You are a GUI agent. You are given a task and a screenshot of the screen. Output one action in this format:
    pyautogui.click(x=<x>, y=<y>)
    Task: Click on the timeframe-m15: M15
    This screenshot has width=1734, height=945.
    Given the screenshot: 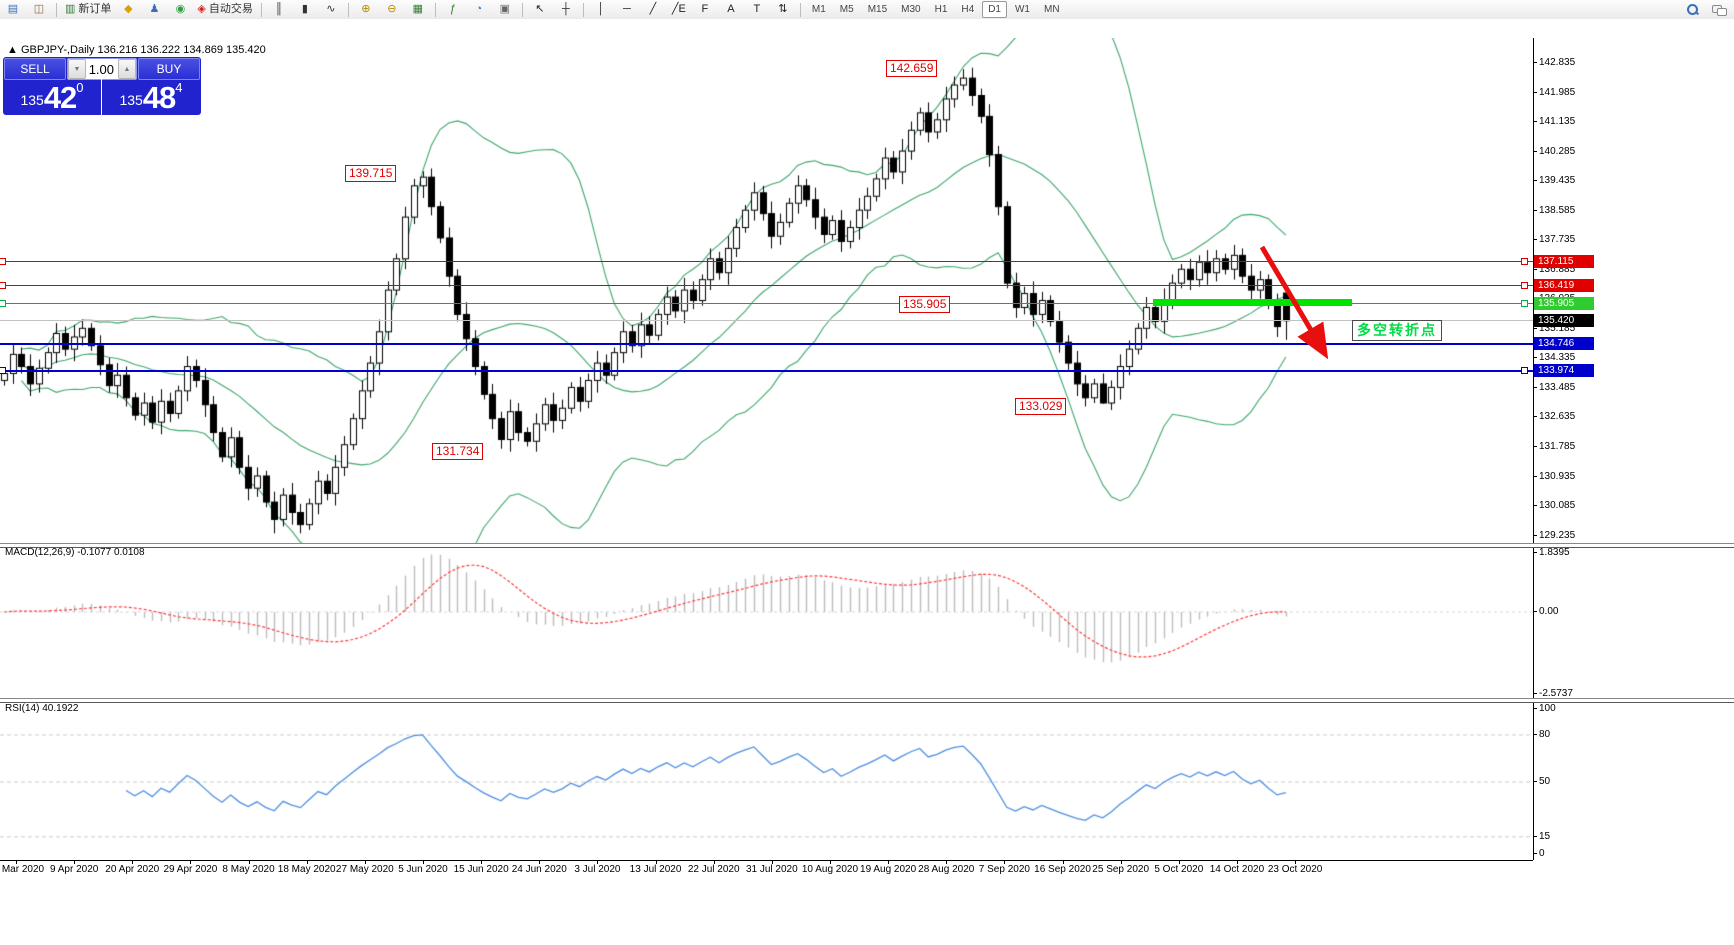 What is the action you would take?
    pyautogui.click(x=877, y=9)
    